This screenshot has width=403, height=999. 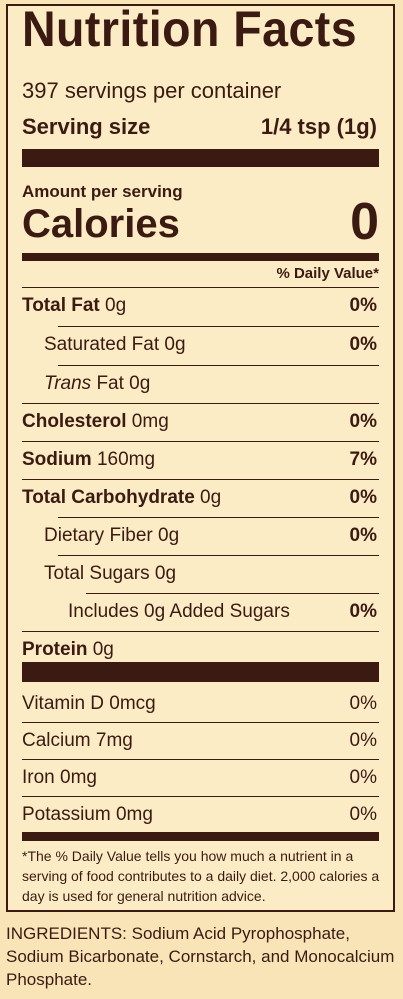 I want to click on nutrient-amount: 160mg, so click(x=123, y=459).